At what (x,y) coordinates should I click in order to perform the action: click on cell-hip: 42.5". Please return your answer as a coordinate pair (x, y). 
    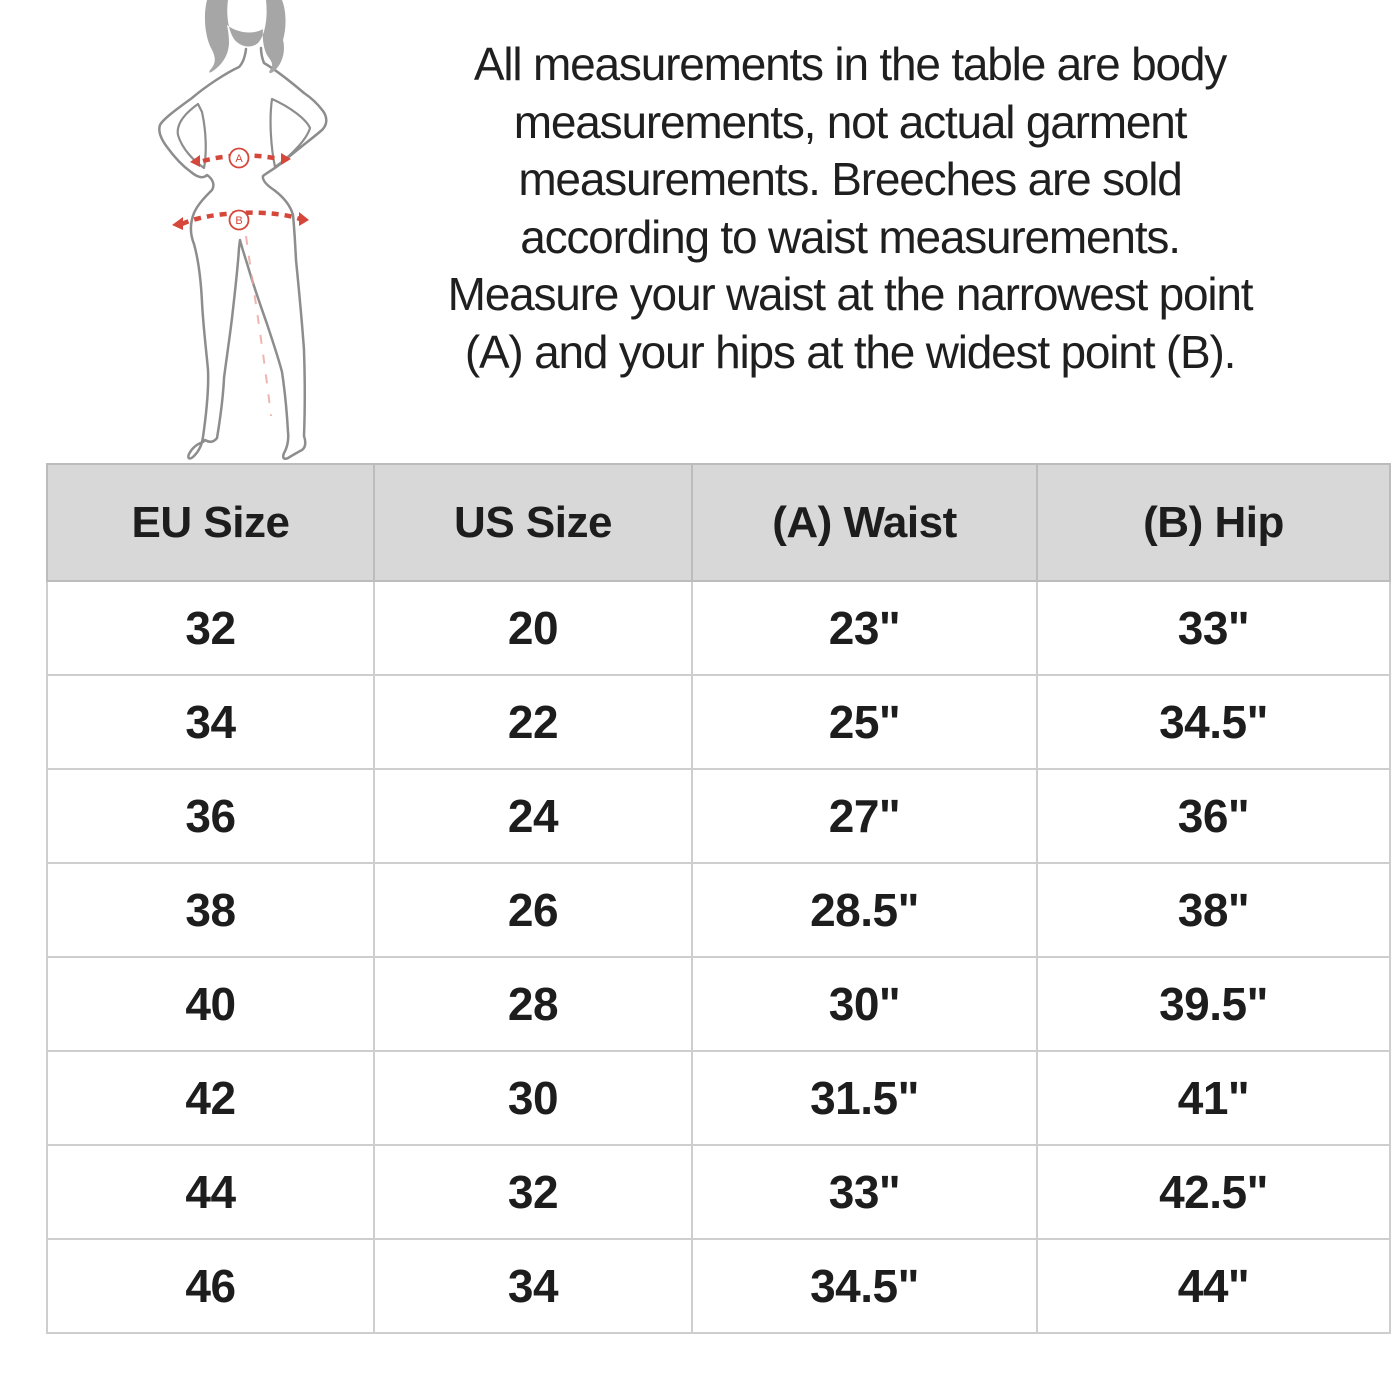
    Looking at the image, I should click on (1213, 1192).